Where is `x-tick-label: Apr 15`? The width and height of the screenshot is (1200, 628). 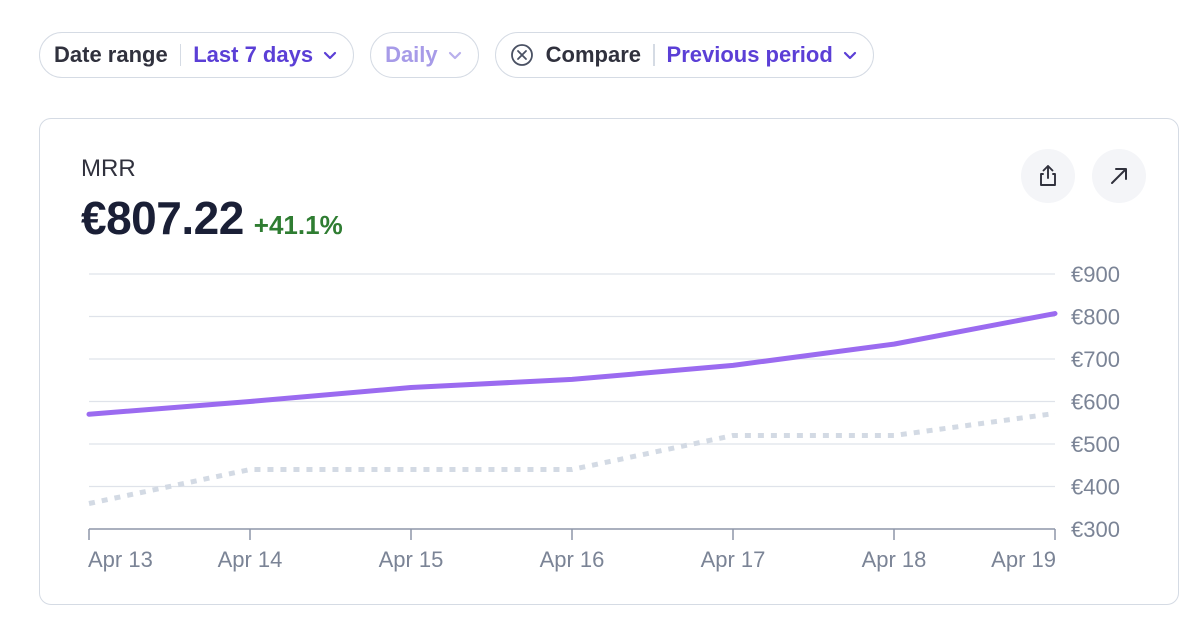
x-tick-label: Apr 15 is located at coordinates (411, 559).